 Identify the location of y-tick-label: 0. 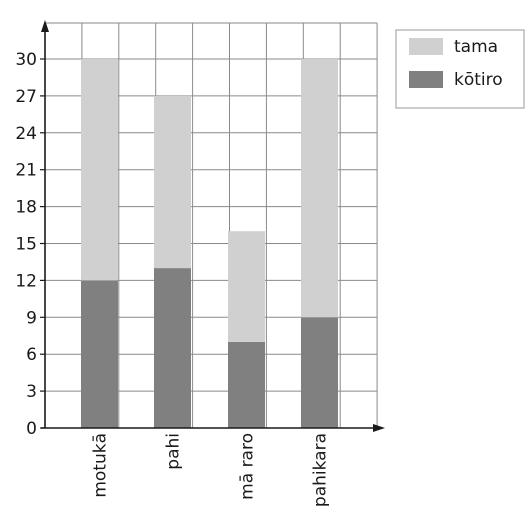
(31, 429).